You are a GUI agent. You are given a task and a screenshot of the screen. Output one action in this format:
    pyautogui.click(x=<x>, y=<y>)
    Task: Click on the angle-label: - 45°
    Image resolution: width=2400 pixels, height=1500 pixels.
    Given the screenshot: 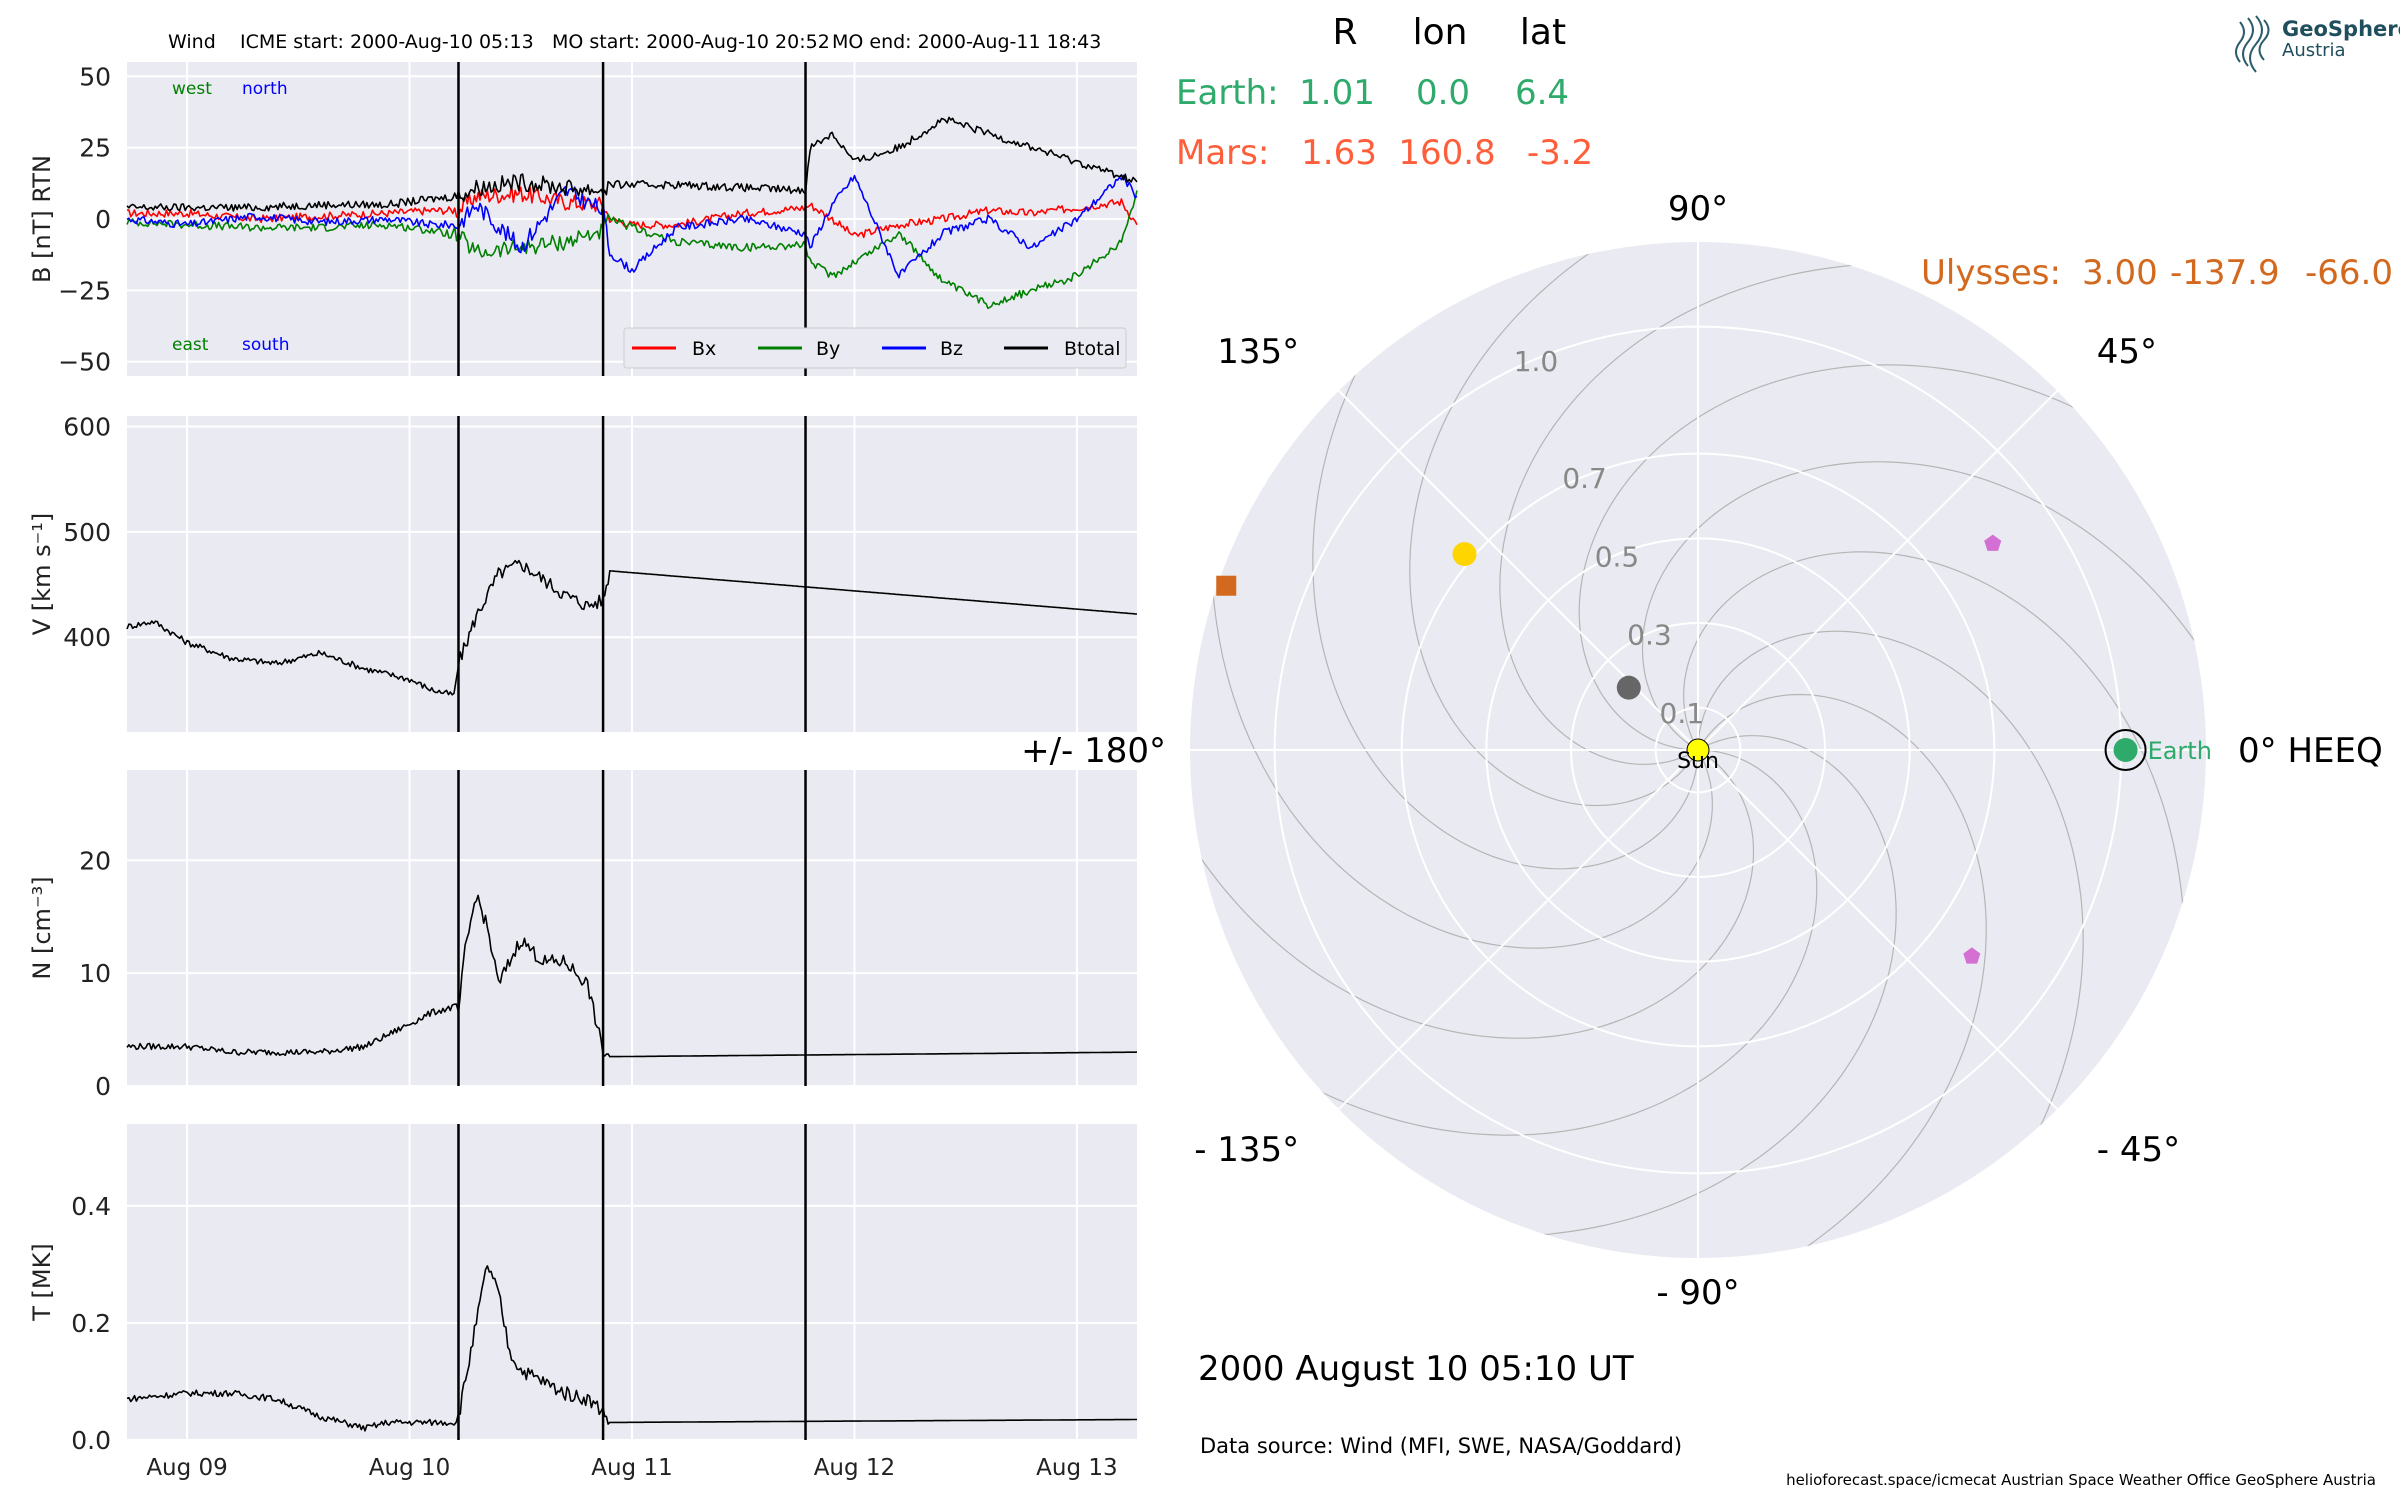 What is the action you would take?
    pyautogui.click(x=2138, y=1150)
    